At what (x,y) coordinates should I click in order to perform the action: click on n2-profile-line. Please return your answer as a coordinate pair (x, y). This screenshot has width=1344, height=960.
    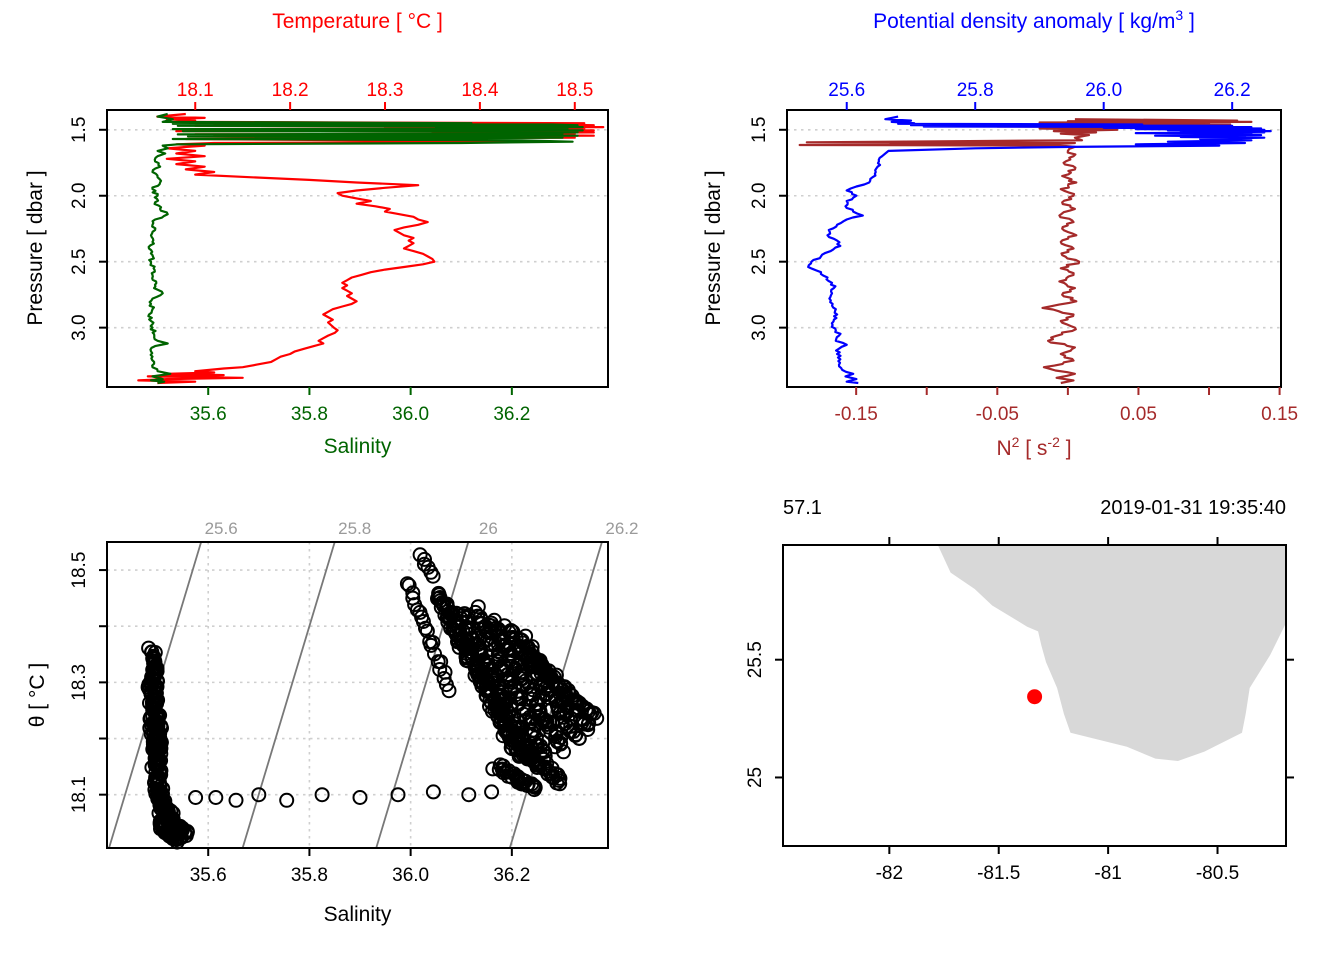
    Looking at the image, I should click on (1025, 251).